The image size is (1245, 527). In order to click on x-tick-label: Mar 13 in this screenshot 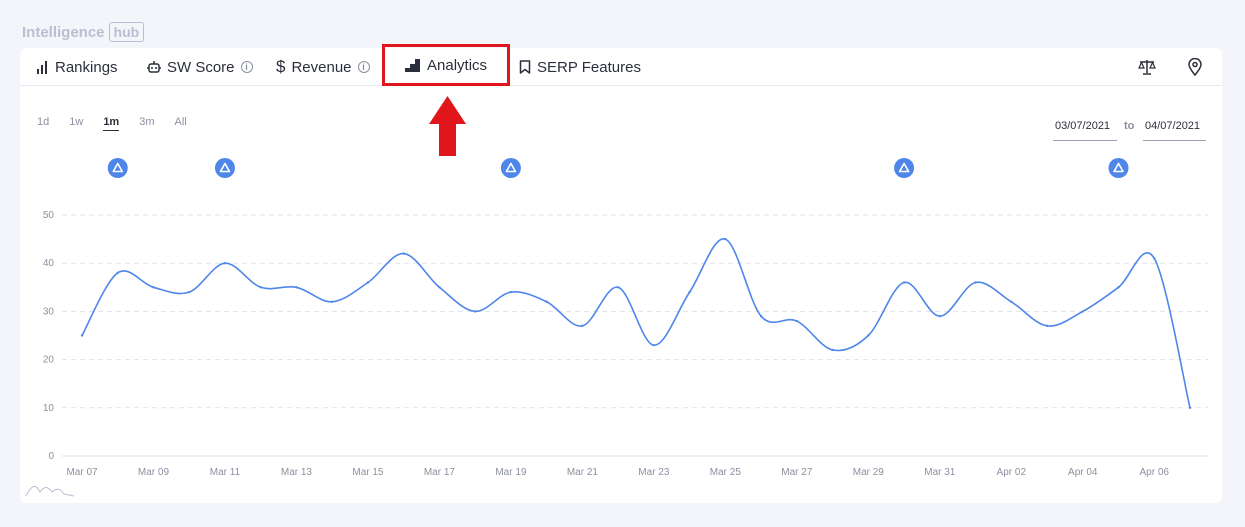, I will do `click(297, 472)`.